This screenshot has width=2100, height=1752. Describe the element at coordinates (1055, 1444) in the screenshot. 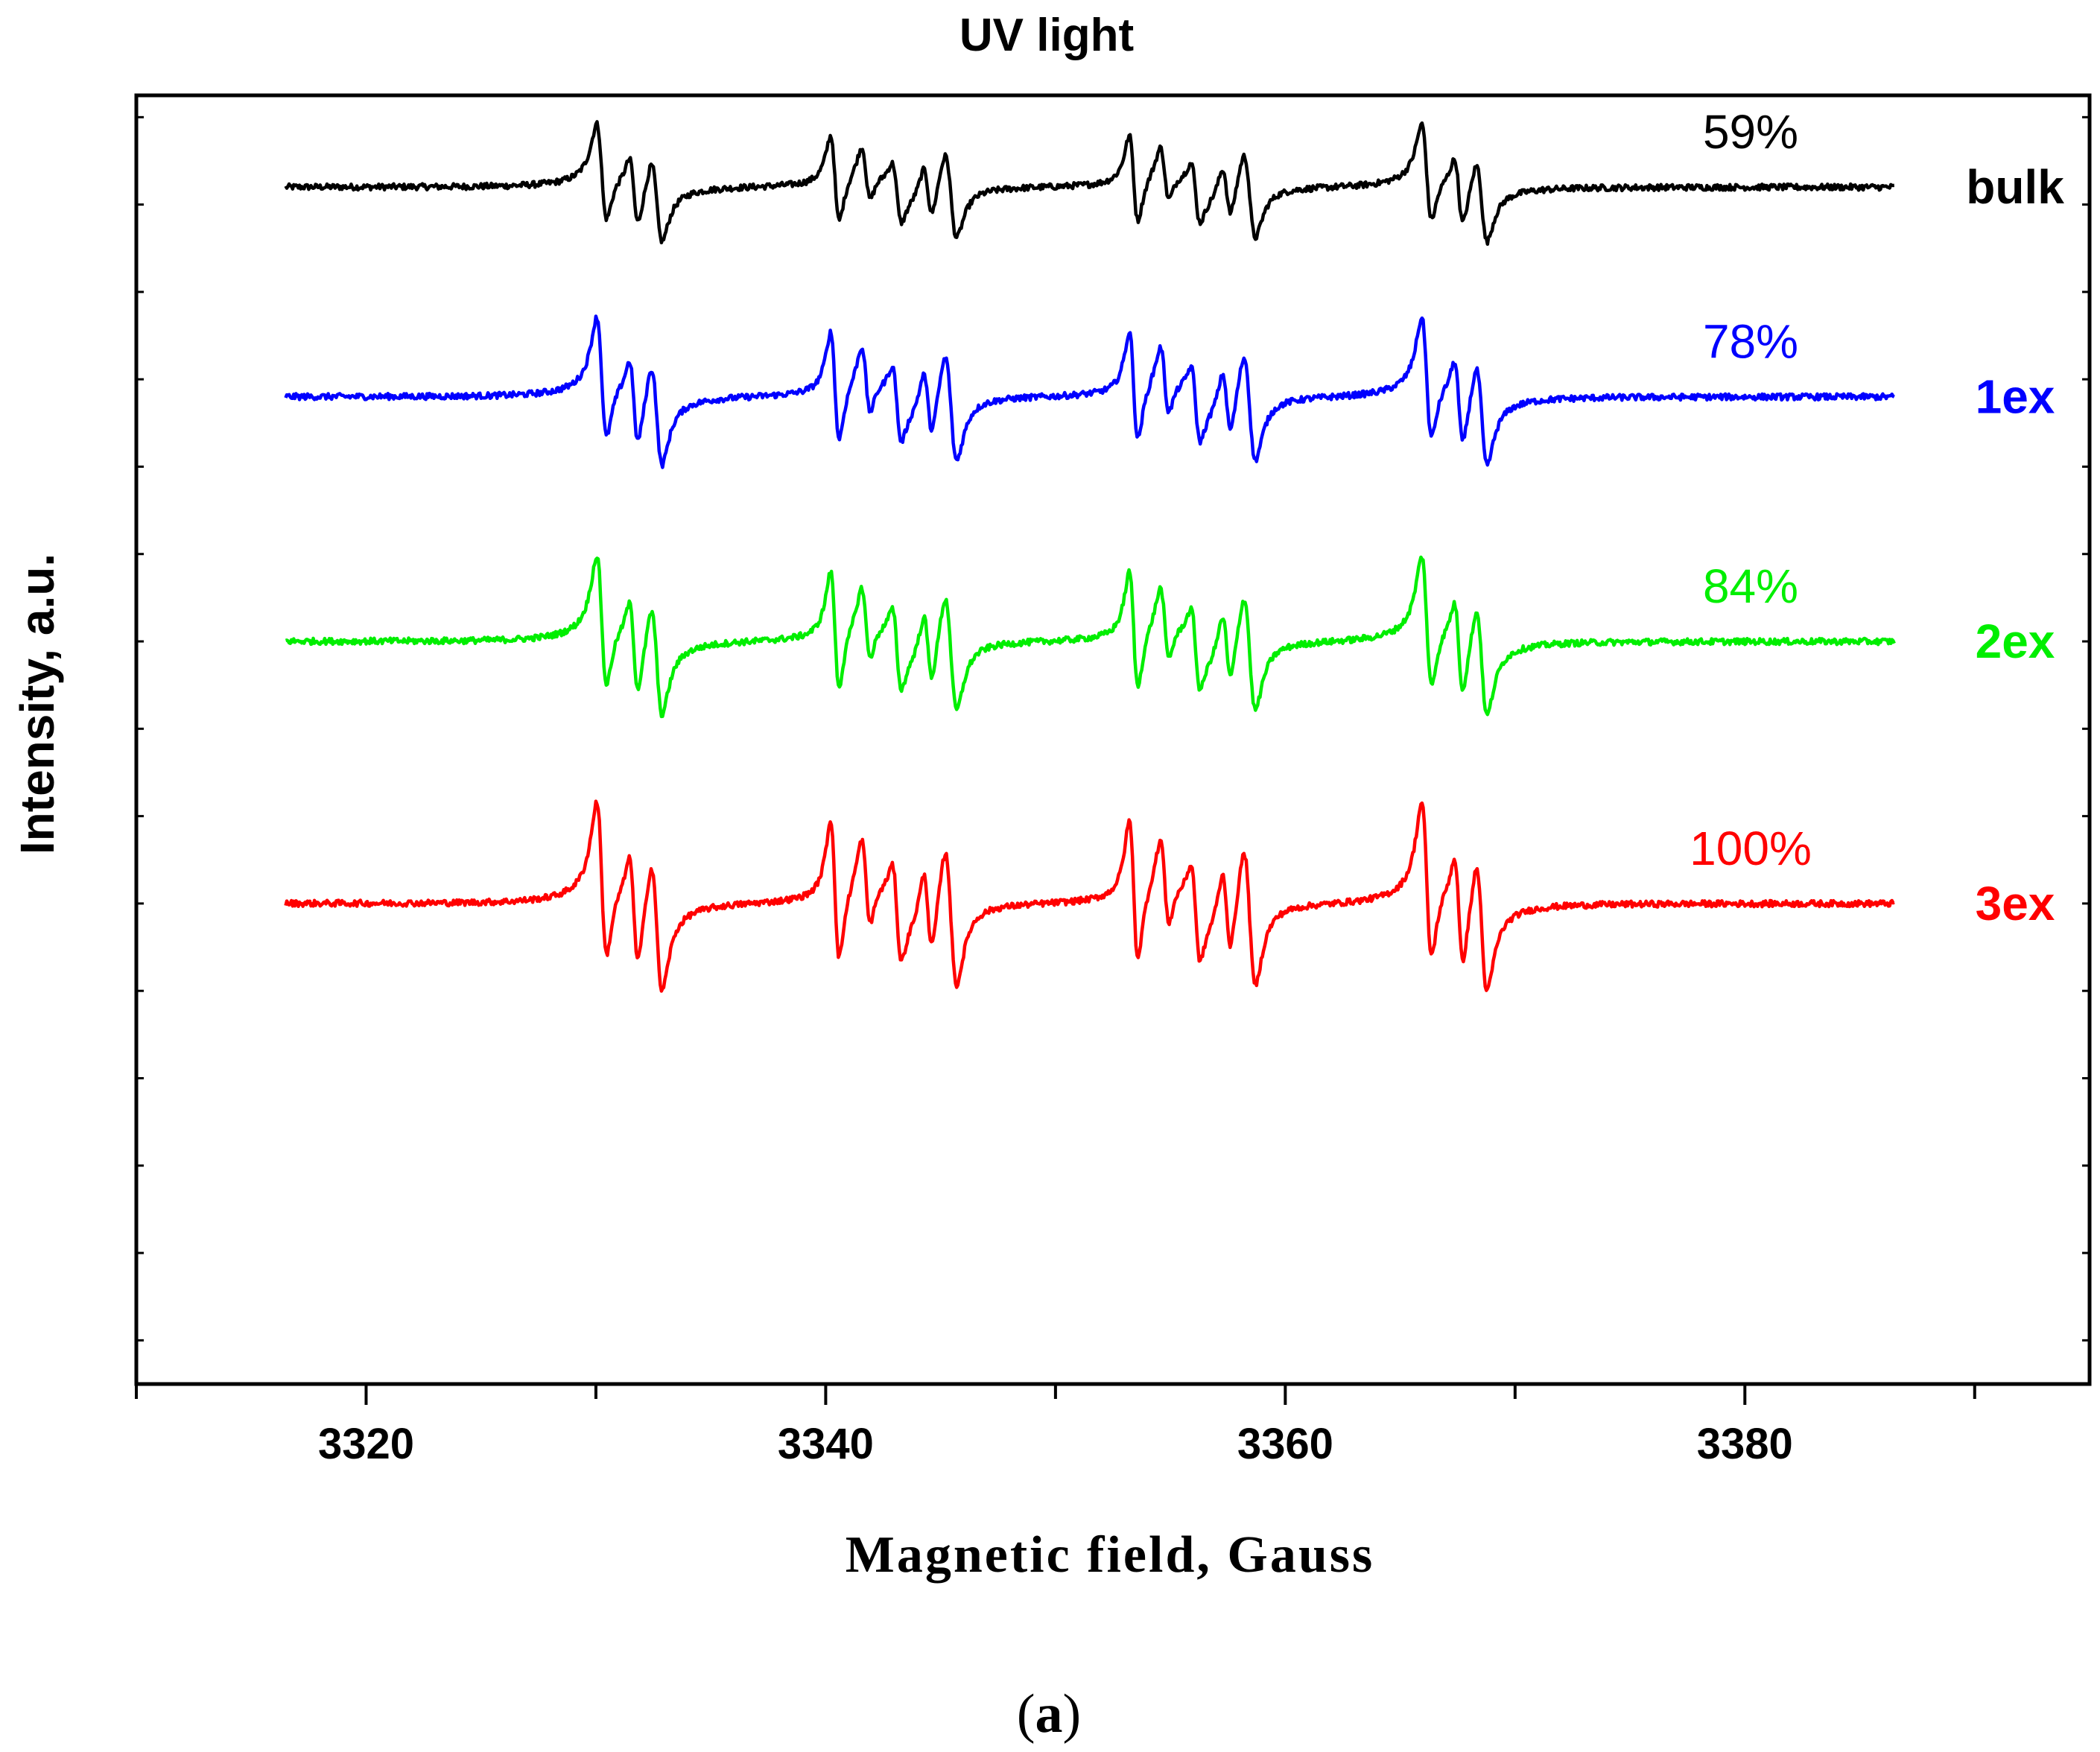

I see `x-axis-tick-labels: 3320 3340 3360 3380` at that location.